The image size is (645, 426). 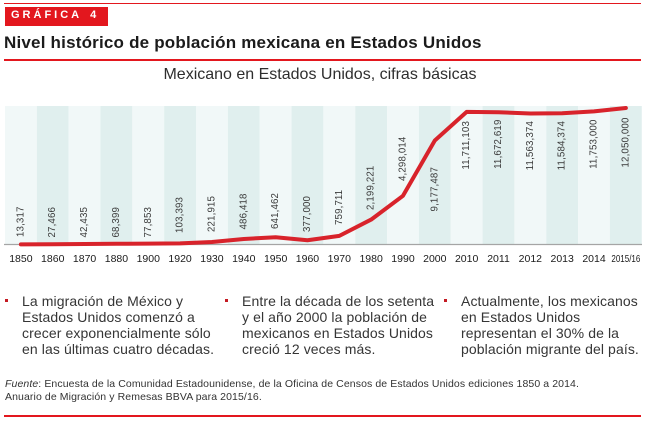 What do you see at coordinates (148, 222) in the screenshot?
I see `svg-text: 77,853` at bounding box center [148, 222].